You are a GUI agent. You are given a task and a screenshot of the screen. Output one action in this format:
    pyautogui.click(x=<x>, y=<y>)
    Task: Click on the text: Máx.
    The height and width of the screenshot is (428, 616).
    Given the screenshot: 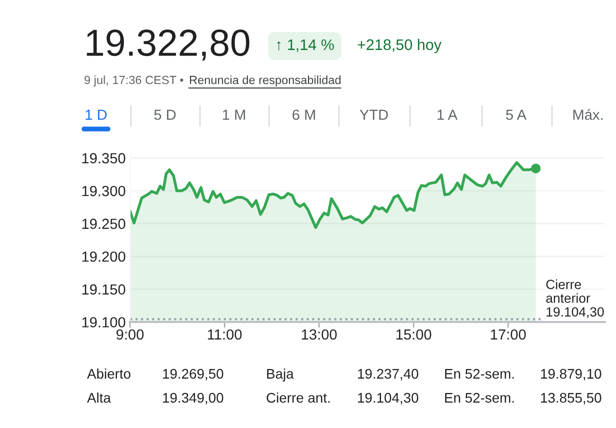 What is the action you would take?
    pyautogui.click(x=587, y=114)
    